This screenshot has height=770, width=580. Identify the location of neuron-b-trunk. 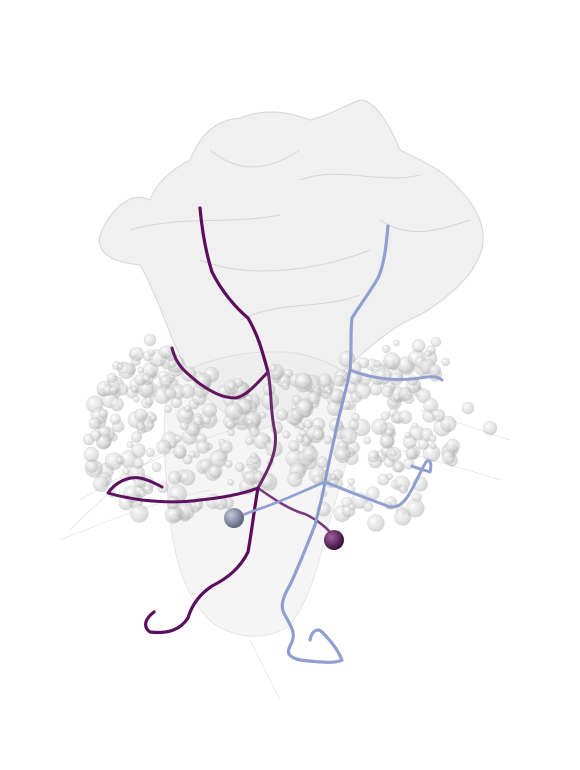
(332, 447).